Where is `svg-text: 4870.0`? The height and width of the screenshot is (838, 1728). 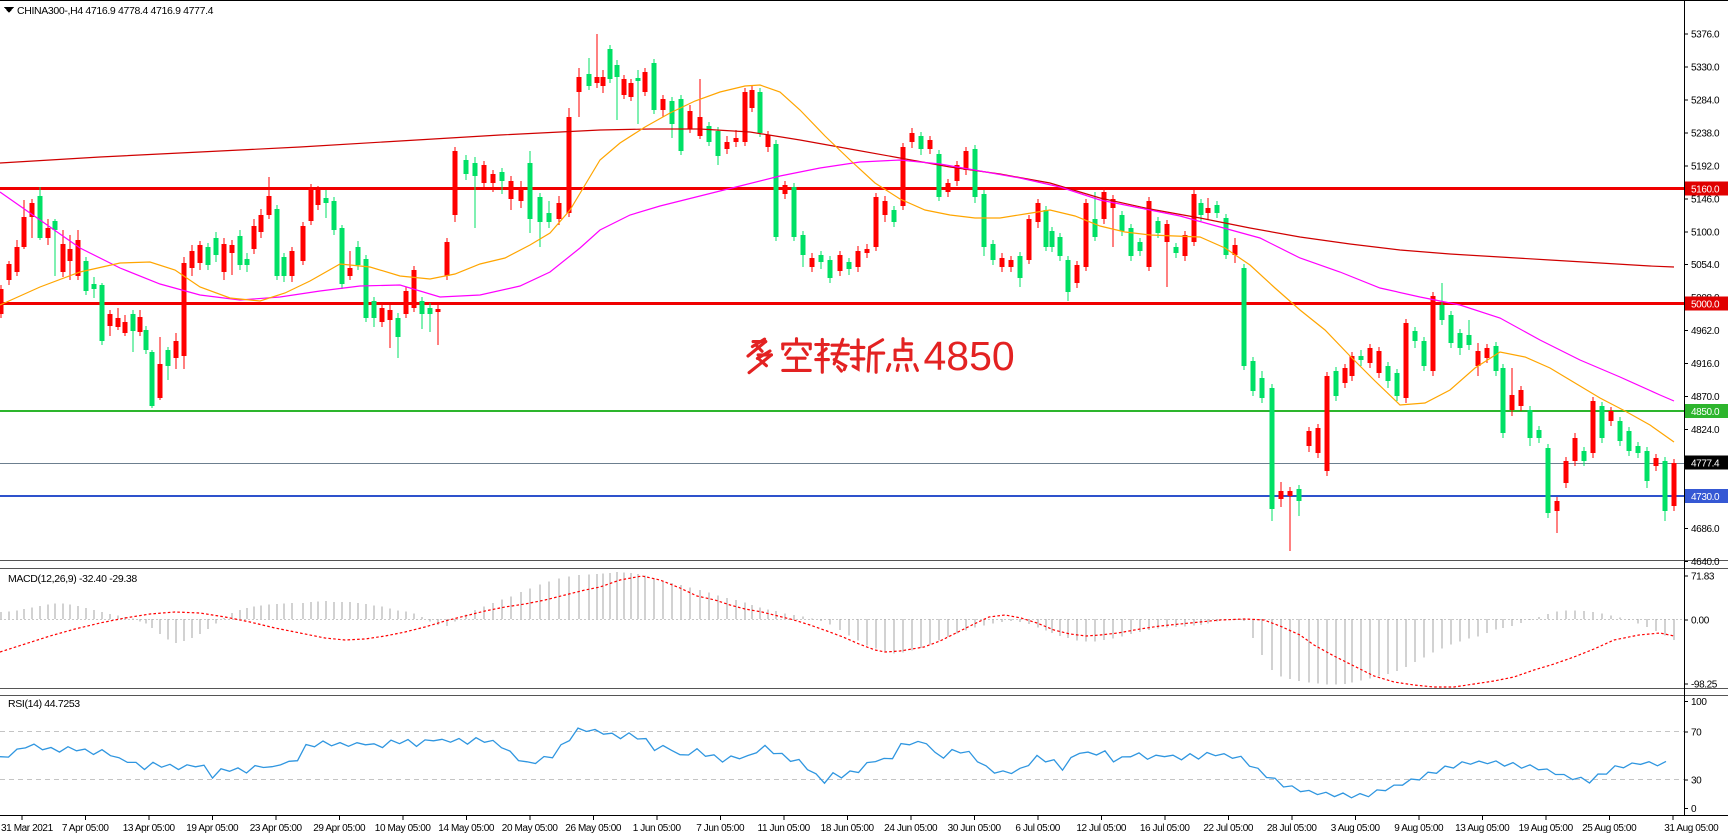 svg-text: 4870.0 is located at coordinates (1705, 397).